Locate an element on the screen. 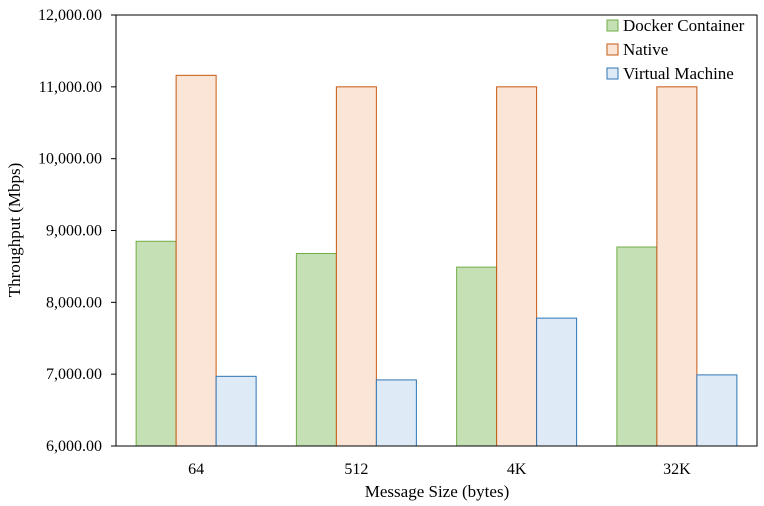 The image size is (764, 506). legend-item: Native is located at coordinates (637, 49).